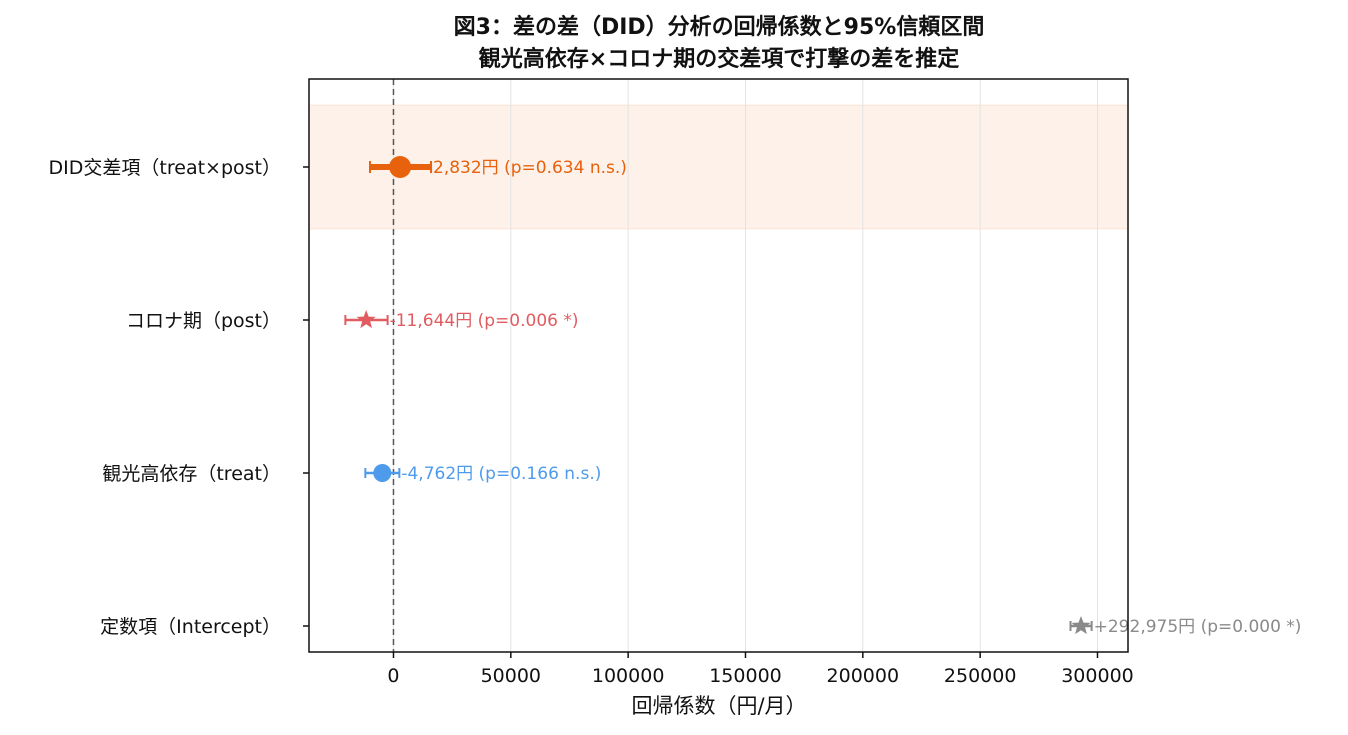 The width and height of the screenshot is (1348, 735). I want to click on coefficient-annotation: -11,644円 (p=0.006 *), so click(484, 321).